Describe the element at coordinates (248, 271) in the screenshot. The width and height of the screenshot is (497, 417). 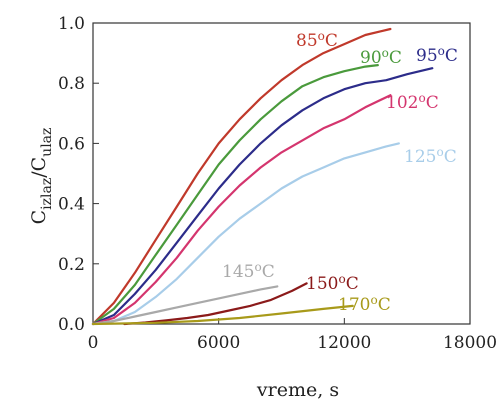
I see `series-label-145: 145oC` at that location.